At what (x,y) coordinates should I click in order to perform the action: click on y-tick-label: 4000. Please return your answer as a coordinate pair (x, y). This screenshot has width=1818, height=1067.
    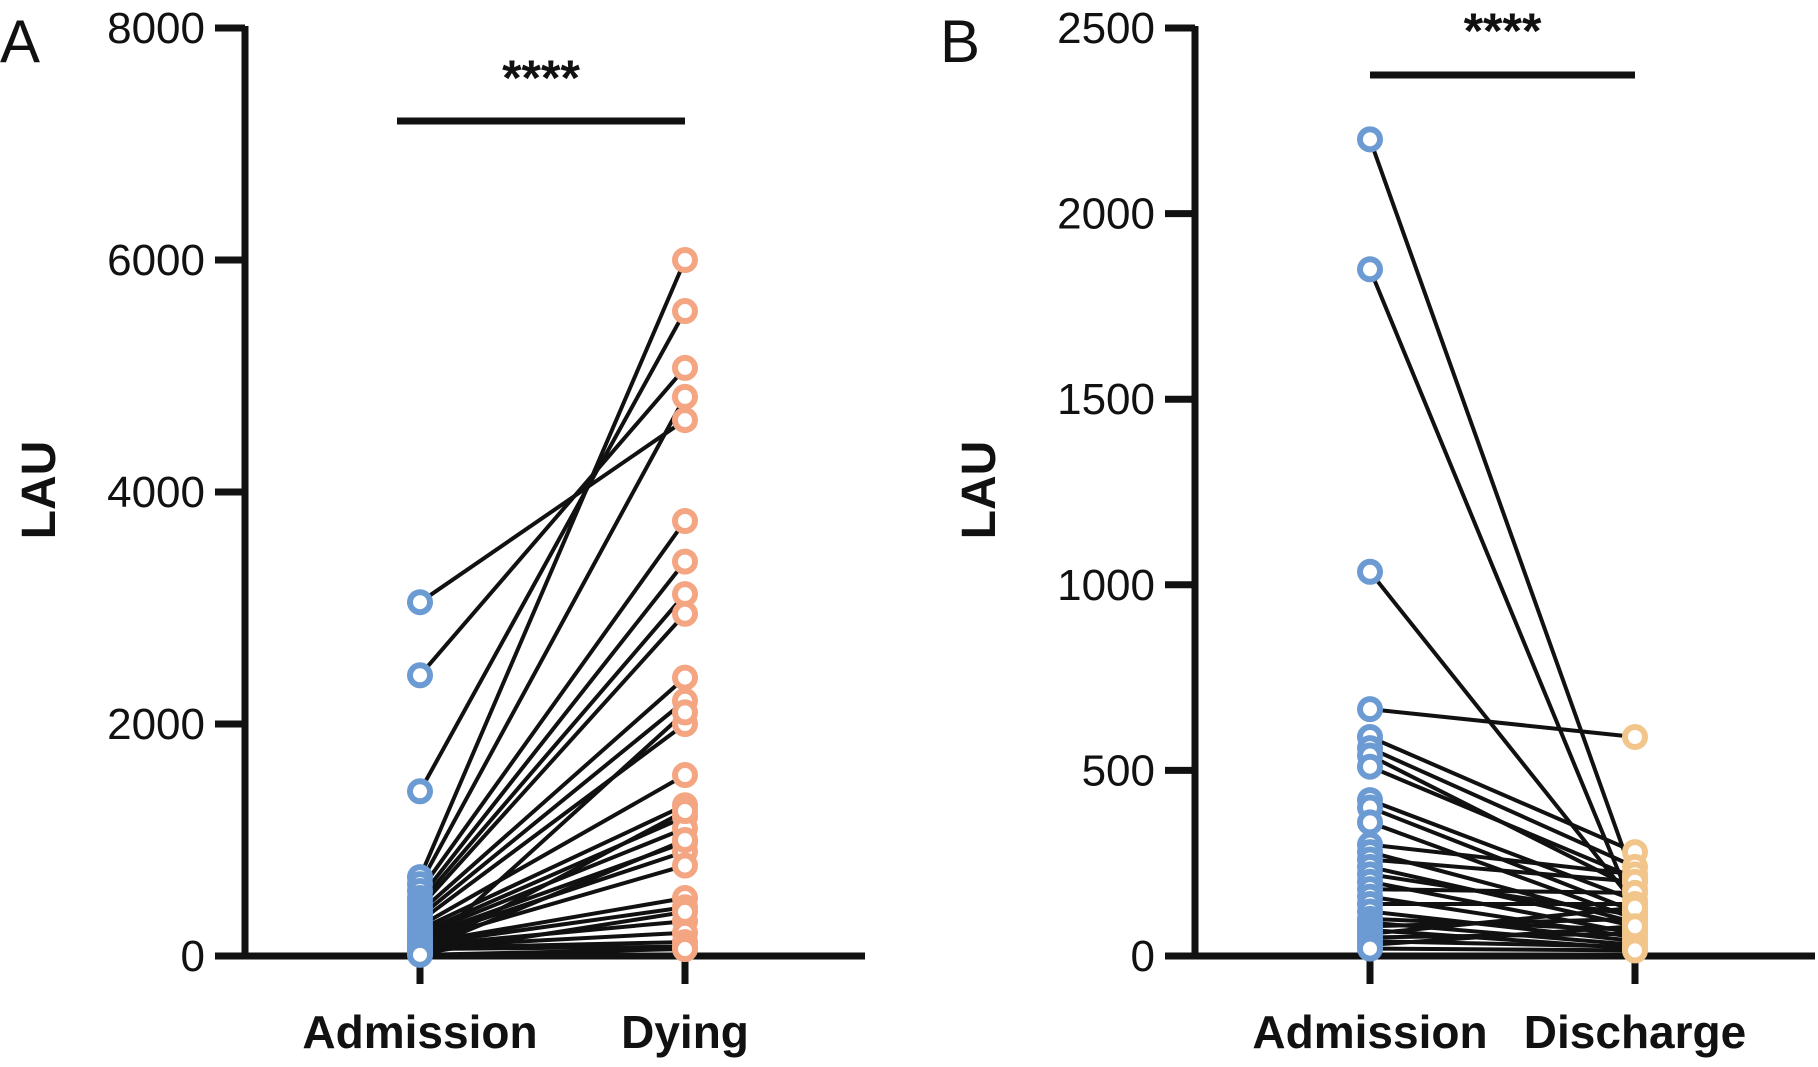
    Looking at the image, I should click on (156, 492).